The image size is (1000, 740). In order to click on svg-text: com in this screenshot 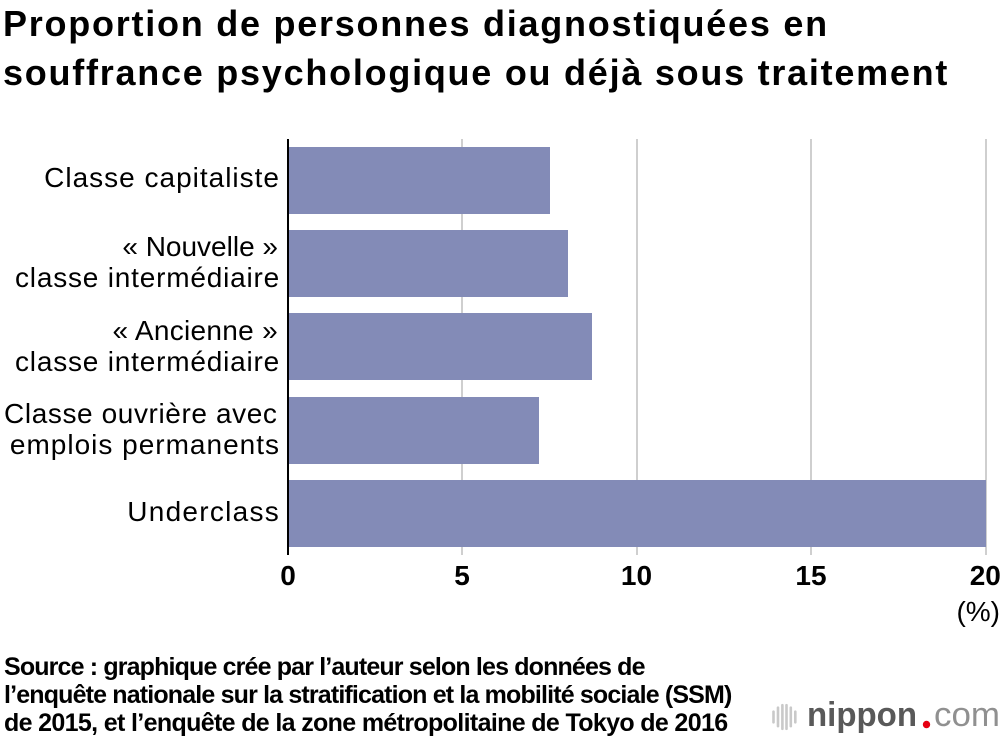, I will do `click(967, 715)`.